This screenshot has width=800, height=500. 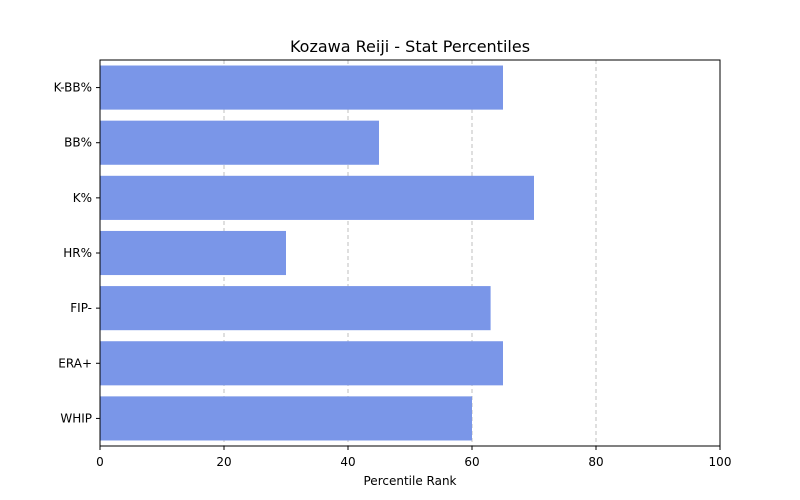 I want to click on x-tick-label: 100, so click(x=720, y=462).